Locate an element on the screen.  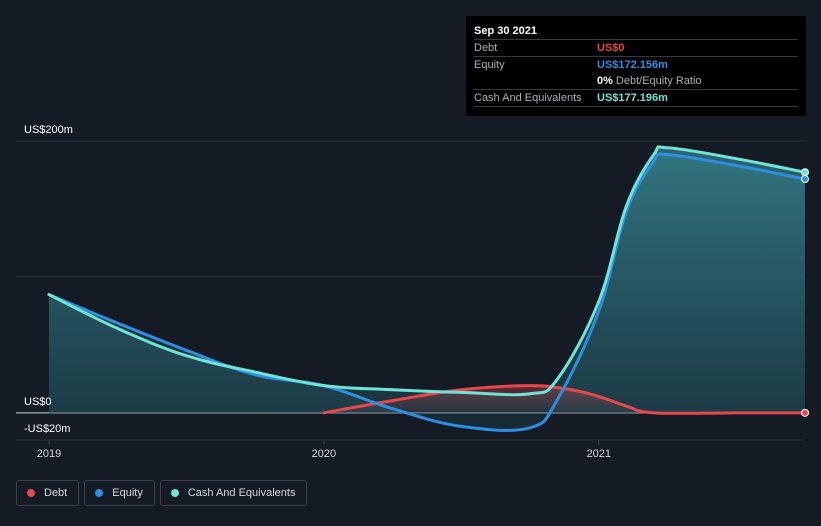
y-tick-label: -US$20m is located at coordinates (47, 429).